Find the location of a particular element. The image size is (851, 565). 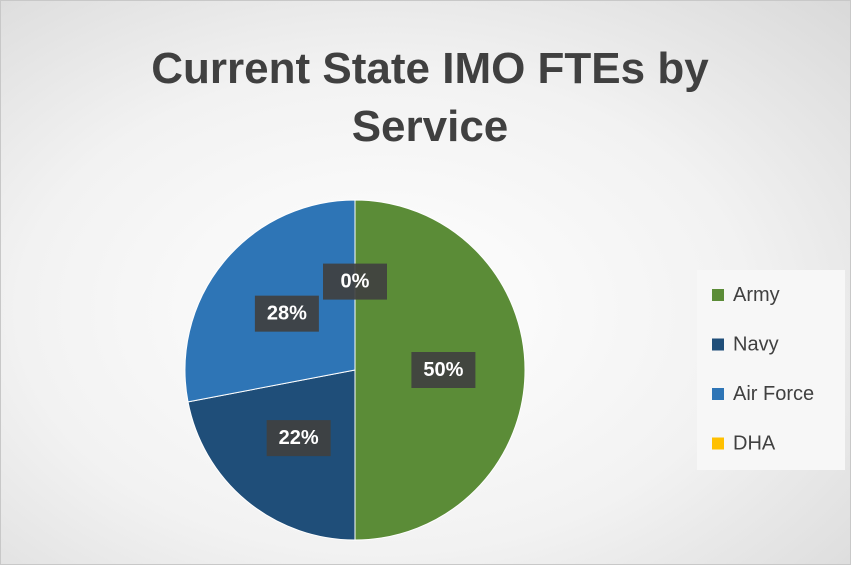

legend-label: Navy is located at coordinates (756, 345).